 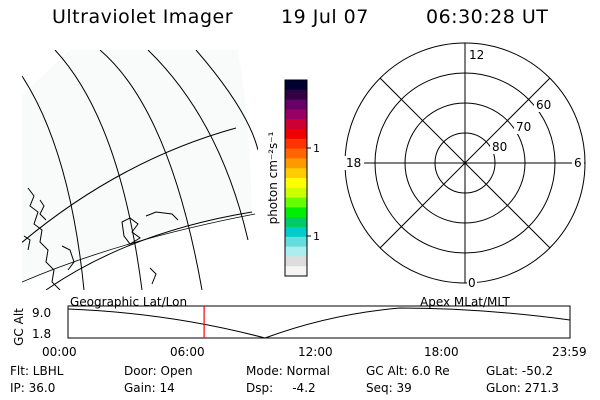 I want to click on door-readout: Door: Open, so click(x=158, y=371).